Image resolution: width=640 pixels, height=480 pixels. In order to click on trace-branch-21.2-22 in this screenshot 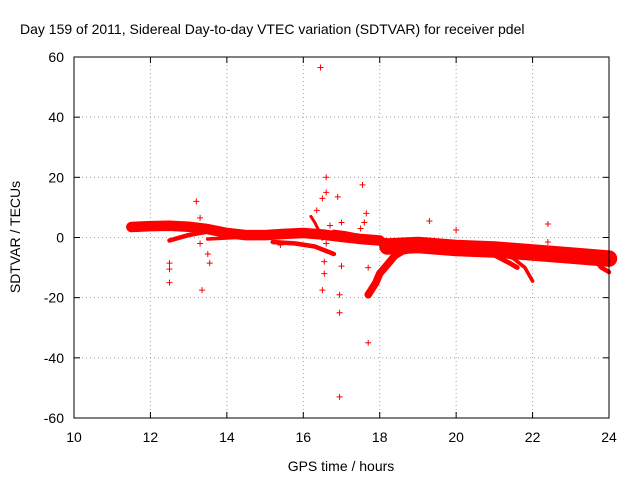, I will do `click(517, 266)`.